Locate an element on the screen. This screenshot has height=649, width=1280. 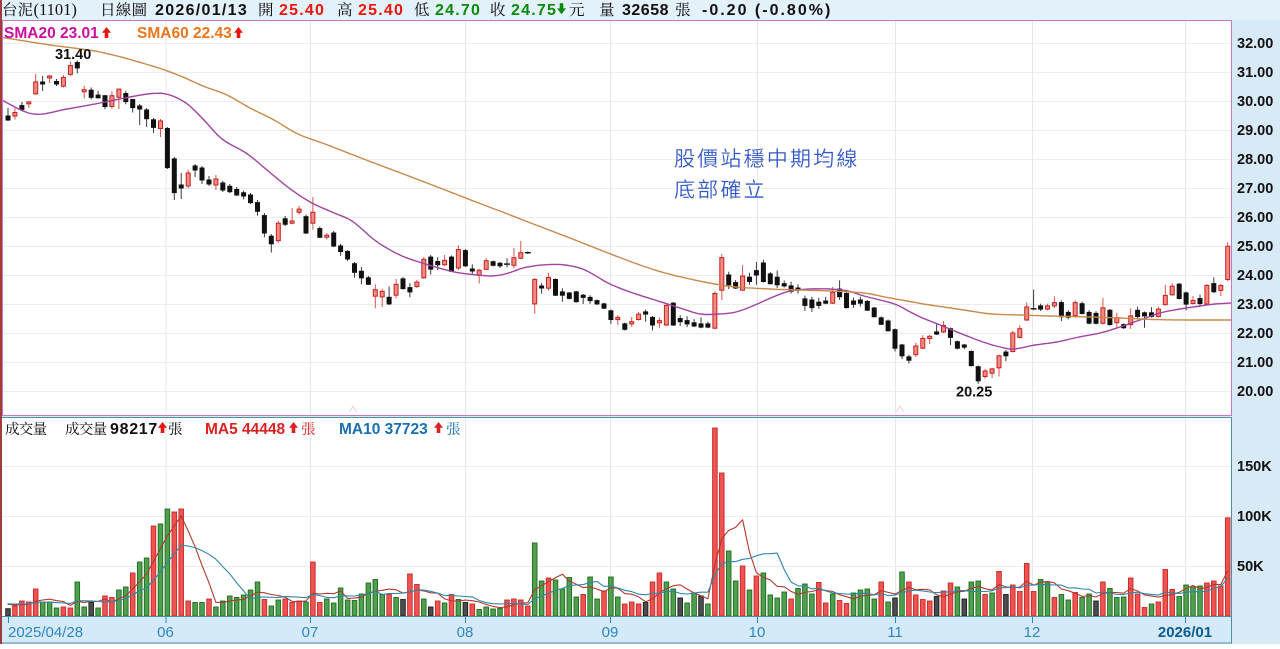
svg-text: 24.00 is located at coordinates (1255, 276).